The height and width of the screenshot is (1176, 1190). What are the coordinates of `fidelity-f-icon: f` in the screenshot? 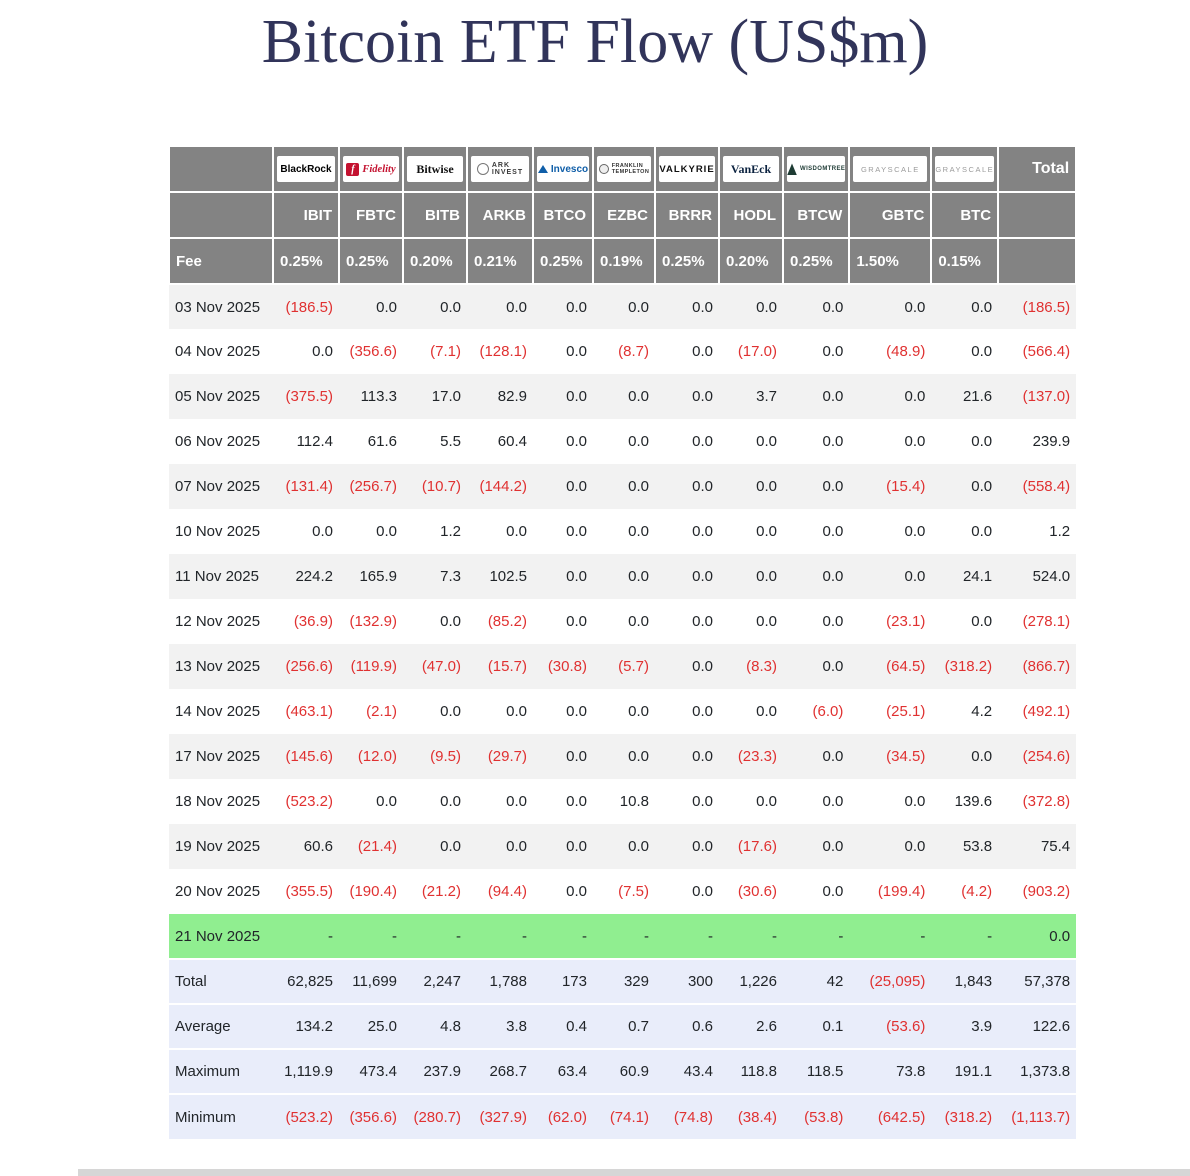 It's located at (353, 169).